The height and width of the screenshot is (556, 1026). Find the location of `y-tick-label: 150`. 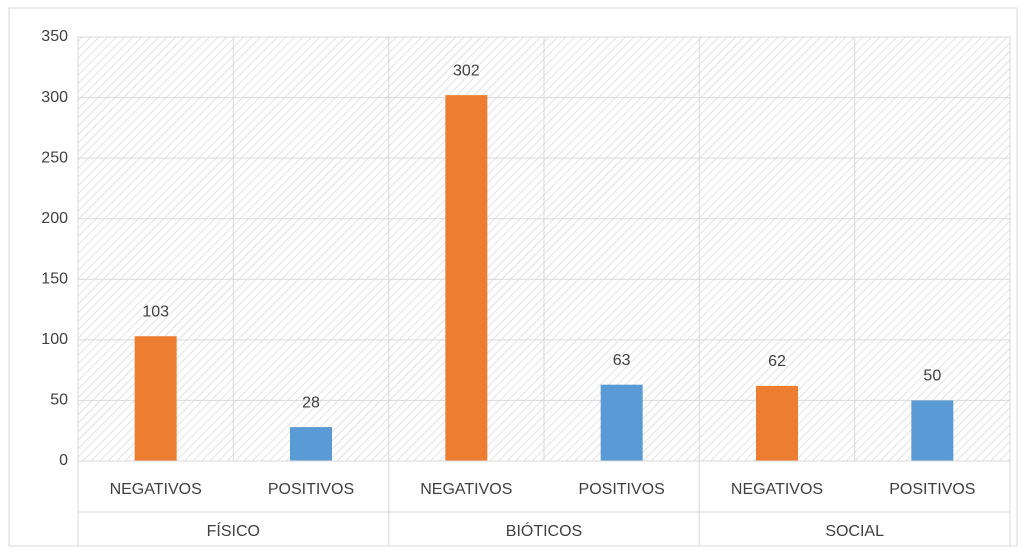

y-tick-label: 150 is located at coordinates (54, 279).